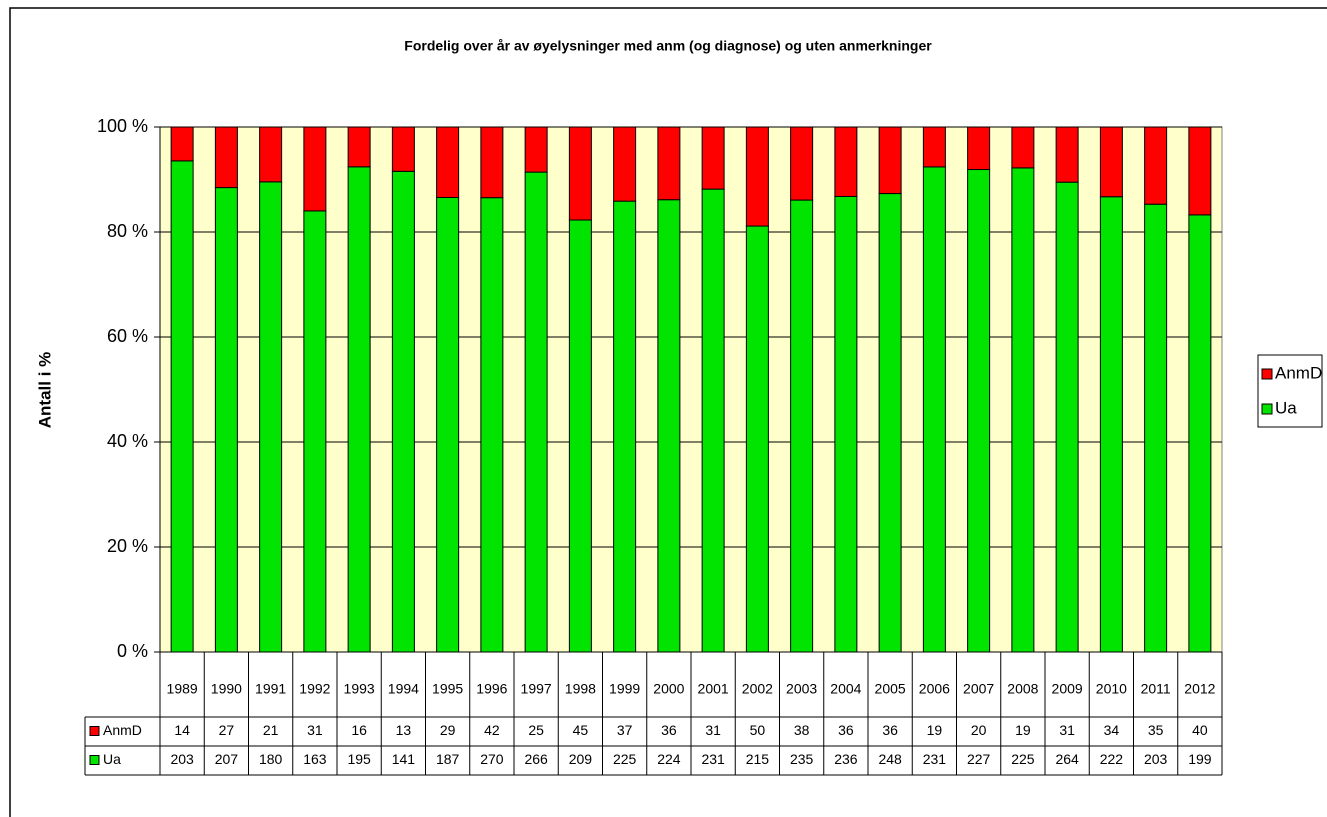 The width and height of the screenshot is (1327, 817). Describe the element at coordinates (890, 689) in the screenshot. I see `x-tick-label: 2005` at that location.